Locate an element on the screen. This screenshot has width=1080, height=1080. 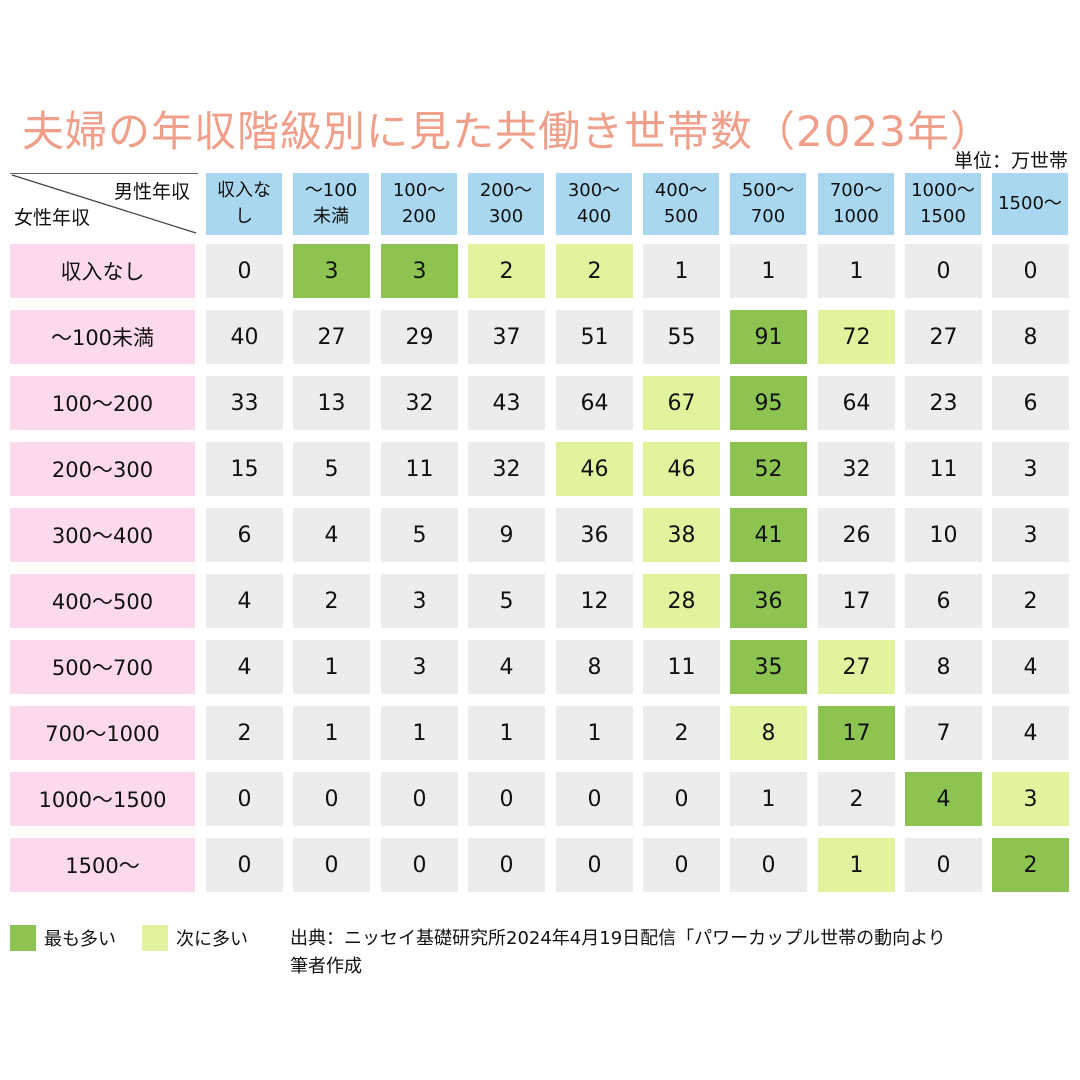
table-cell: 28 is located at coordinates (681, 601).